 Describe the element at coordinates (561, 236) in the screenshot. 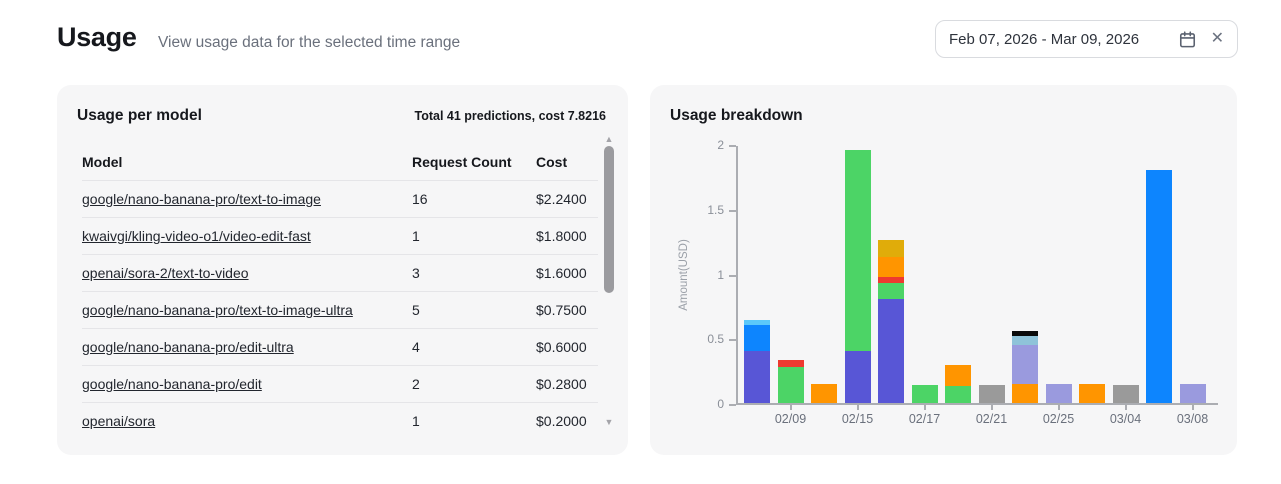

I see `cost-cell: $1.8000` at that location.